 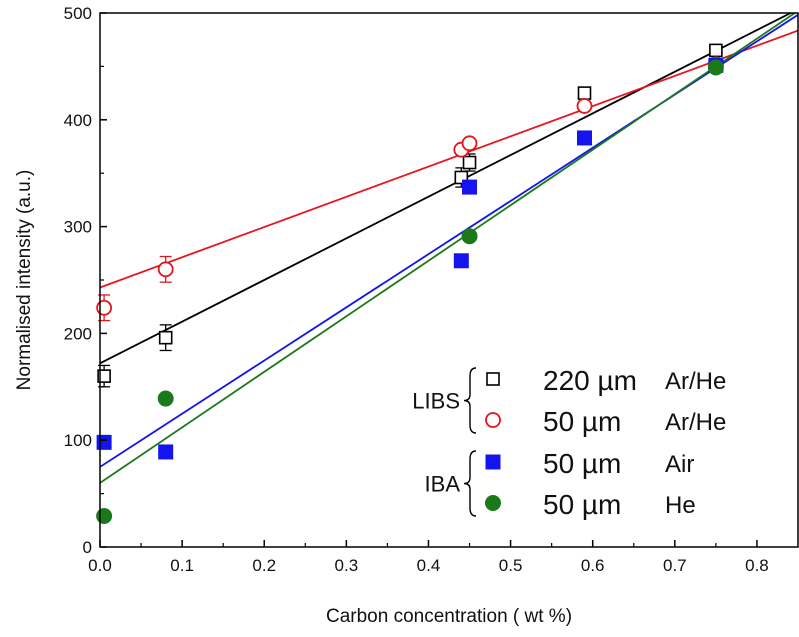 I want to click on y-tick-label: 400, so click(x=78, y=120).